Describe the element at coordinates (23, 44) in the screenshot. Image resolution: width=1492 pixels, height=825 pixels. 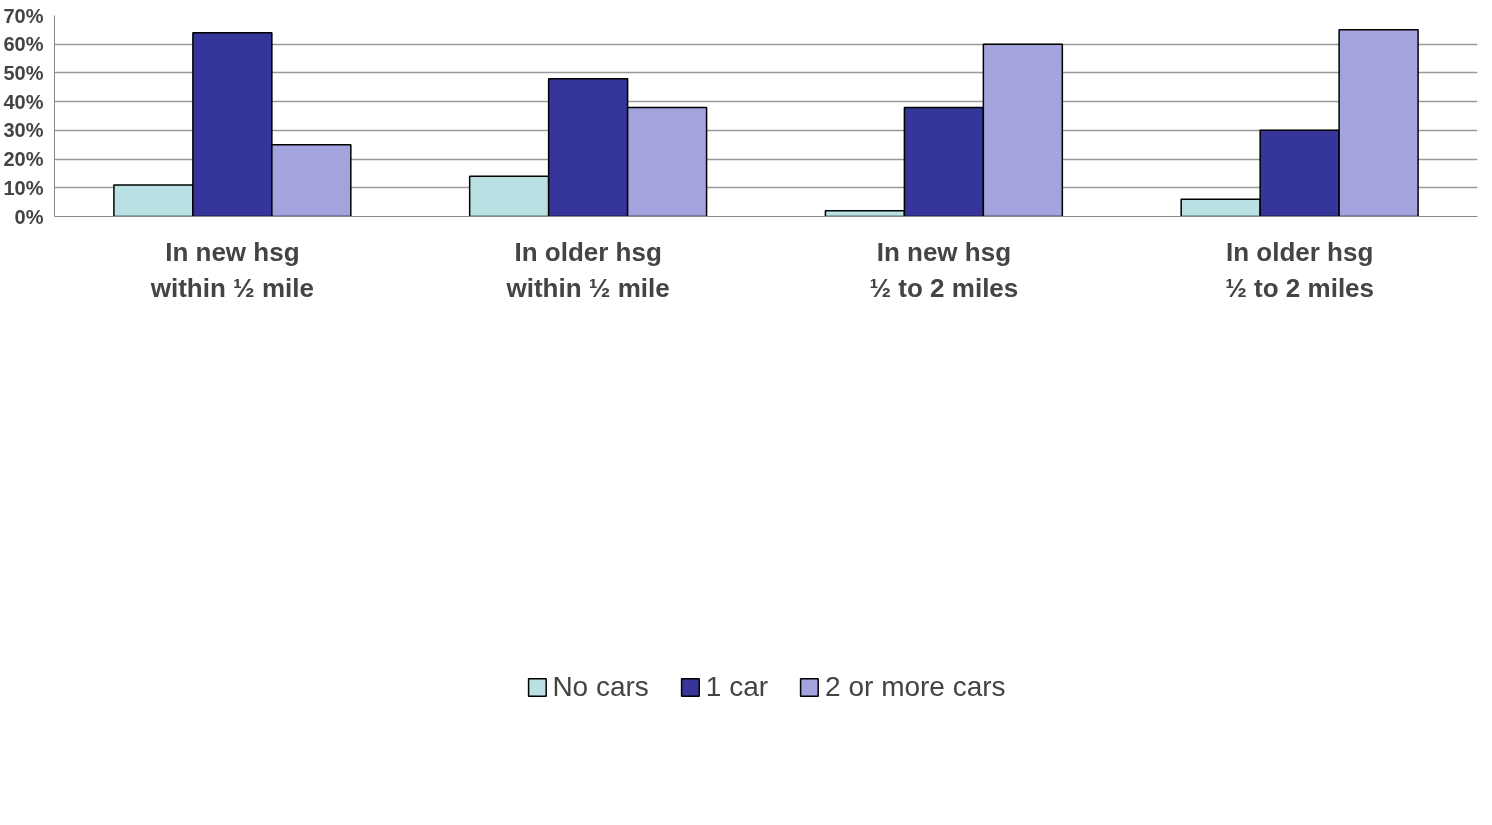
I see `y-tick-label: 60%` at that location.